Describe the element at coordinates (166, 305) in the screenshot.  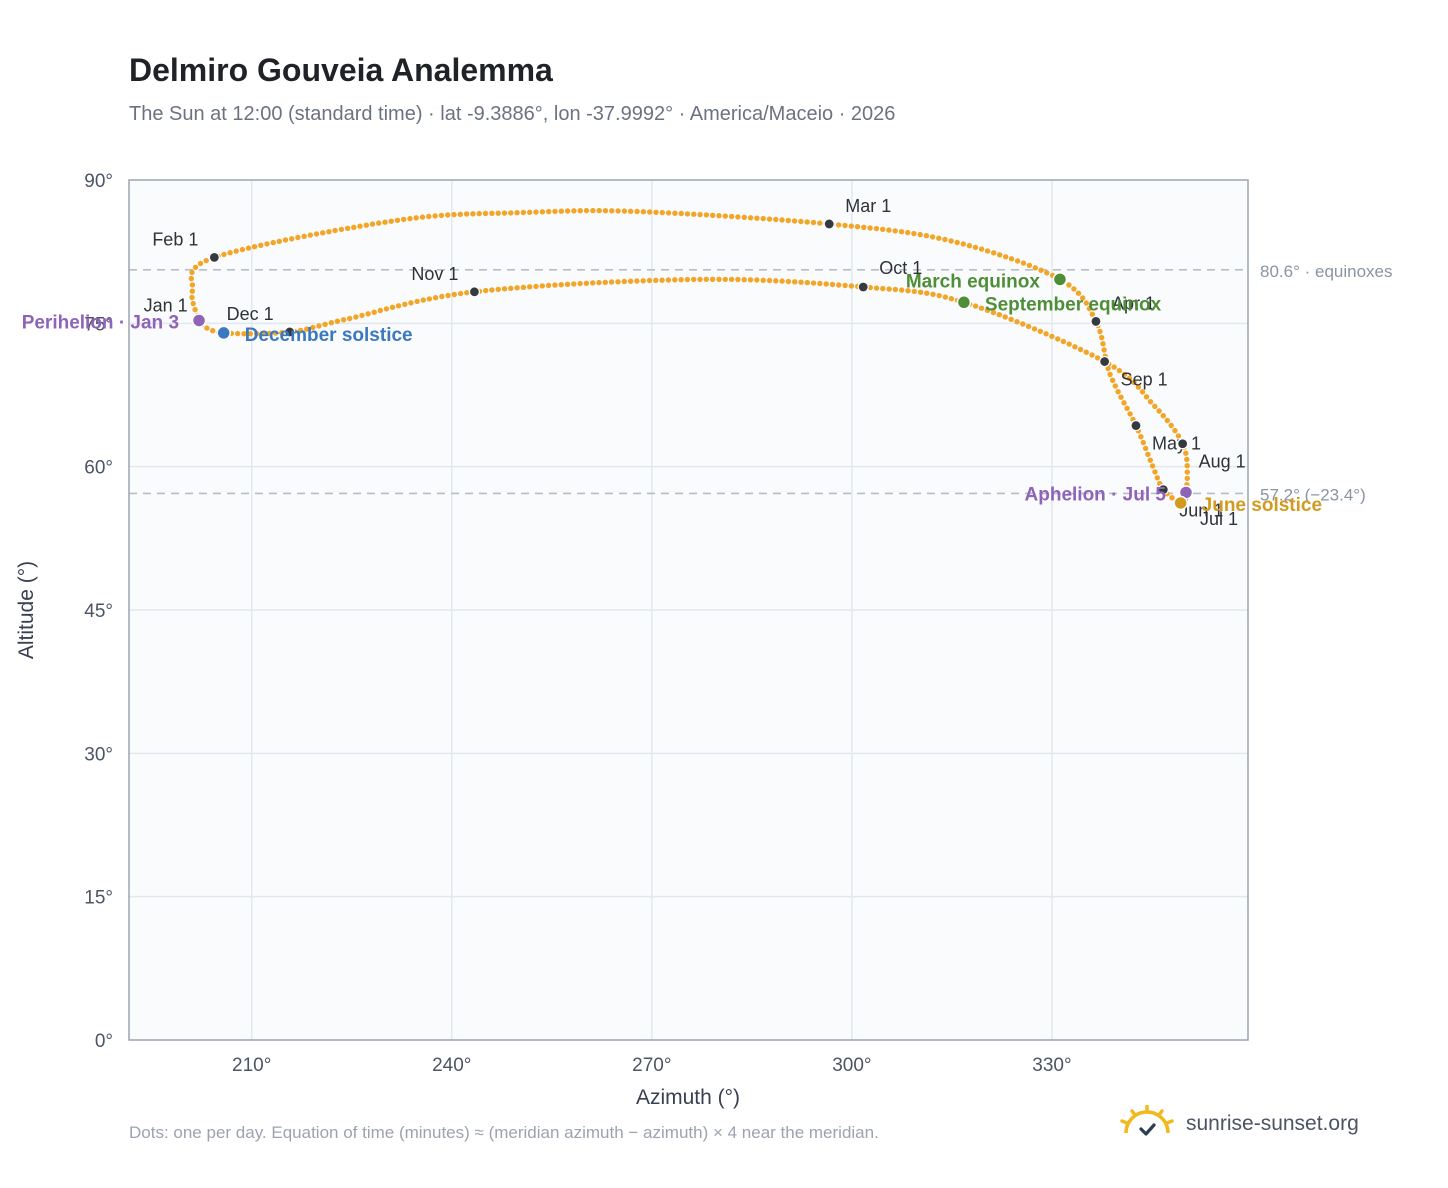
I see `month-label: Jan 1` at that location.